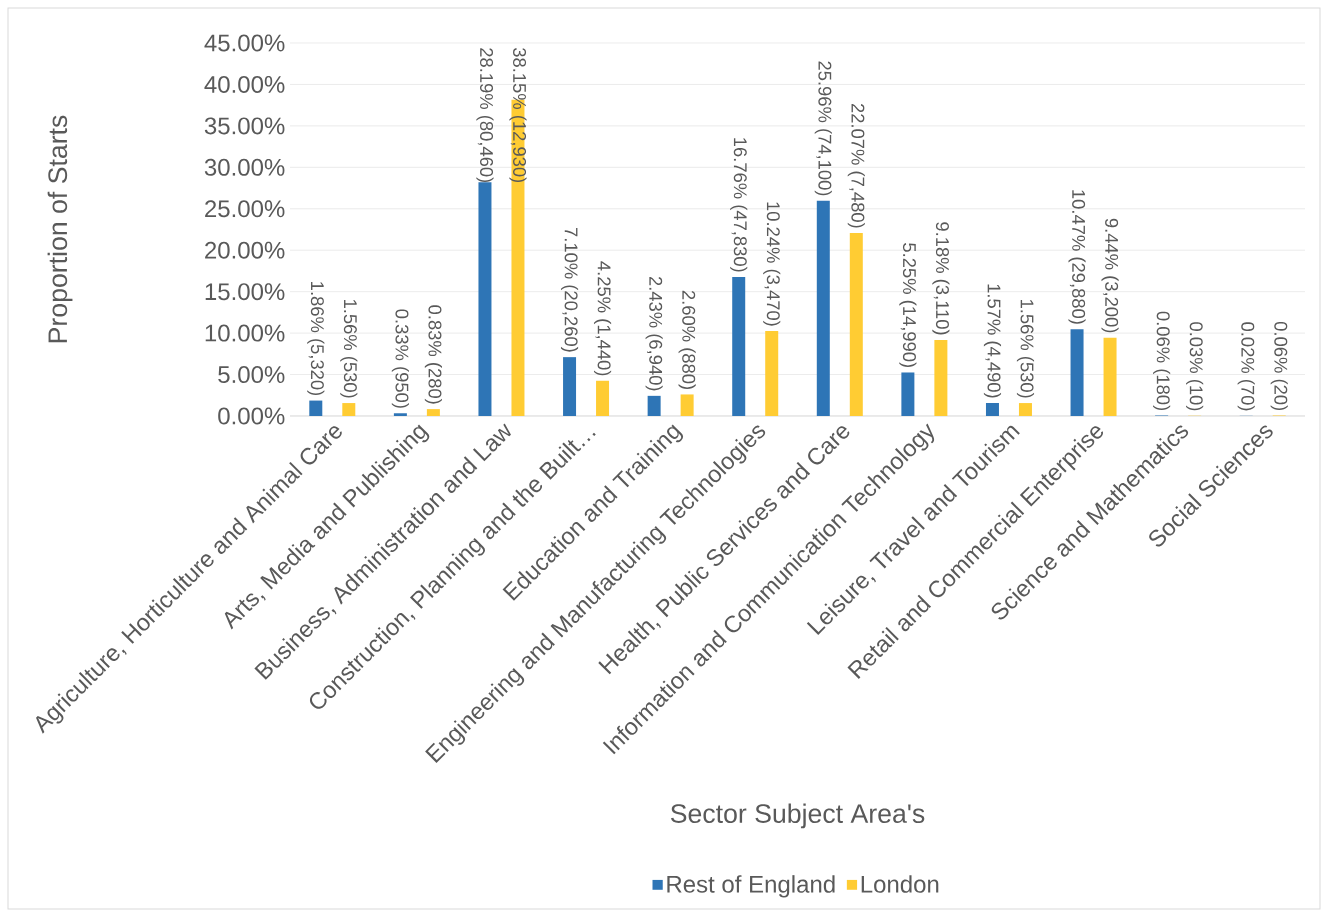  What do you see at coordinates (400, 358) in the screenshot?
I see `data-label: 0.33% (950)` at bounding box center [400, 358].